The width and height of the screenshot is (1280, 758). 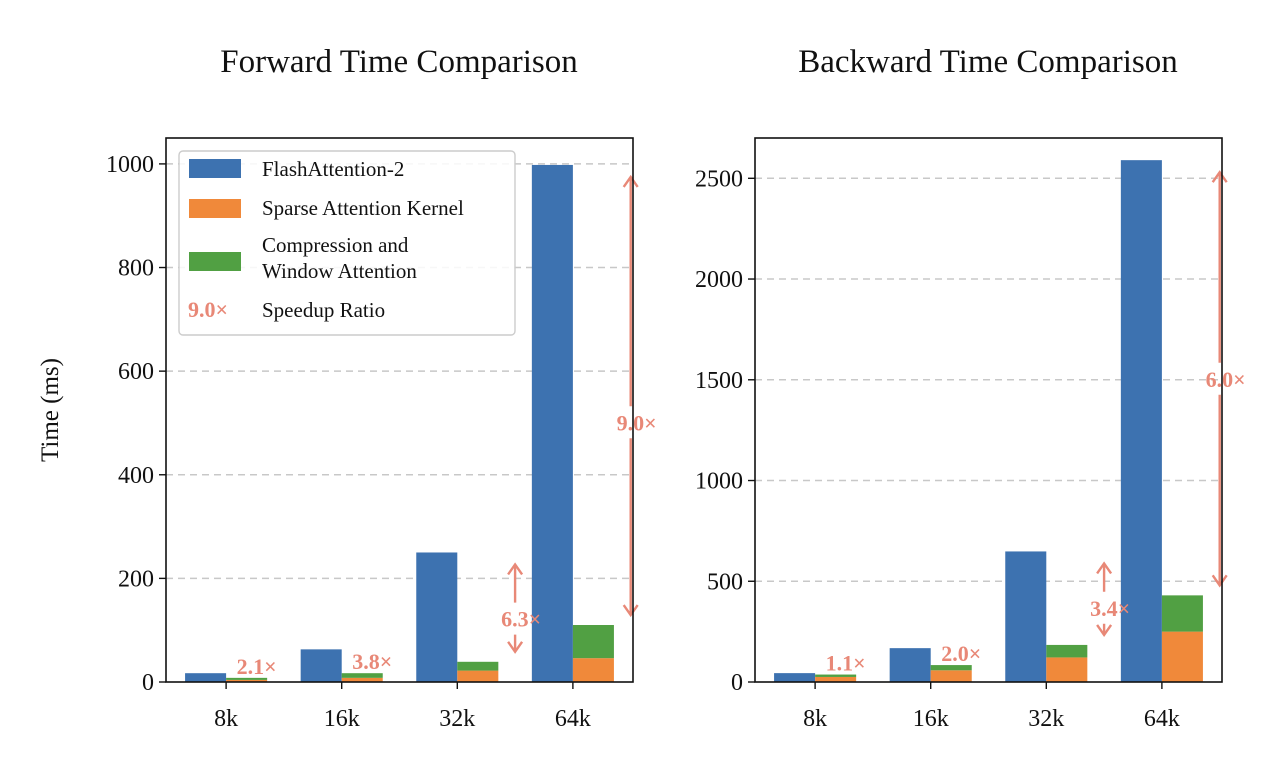 What do you see at coordinates (148, 683) in the screenshot?
I see `forward-y-tick-label: 0` at bounding box center [148, 683].